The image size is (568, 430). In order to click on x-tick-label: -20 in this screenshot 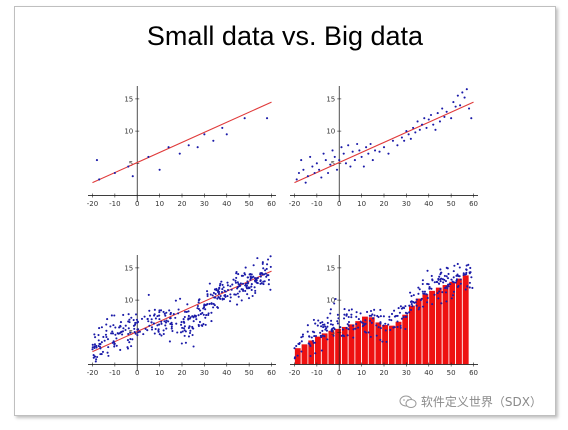, I will do `click(92, 204)`.